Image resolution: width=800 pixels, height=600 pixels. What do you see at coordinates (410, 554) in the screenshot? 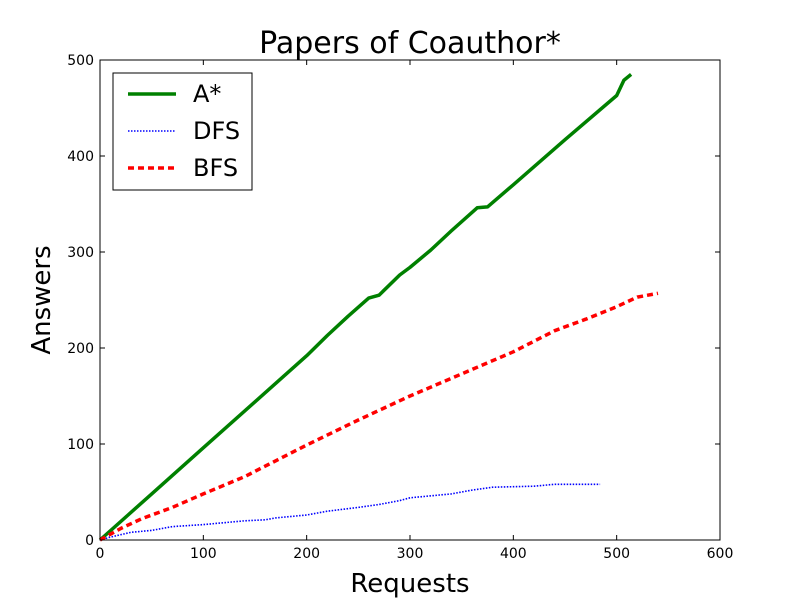
I see `x-tick-label: 300` at bounding box center [410, 554].